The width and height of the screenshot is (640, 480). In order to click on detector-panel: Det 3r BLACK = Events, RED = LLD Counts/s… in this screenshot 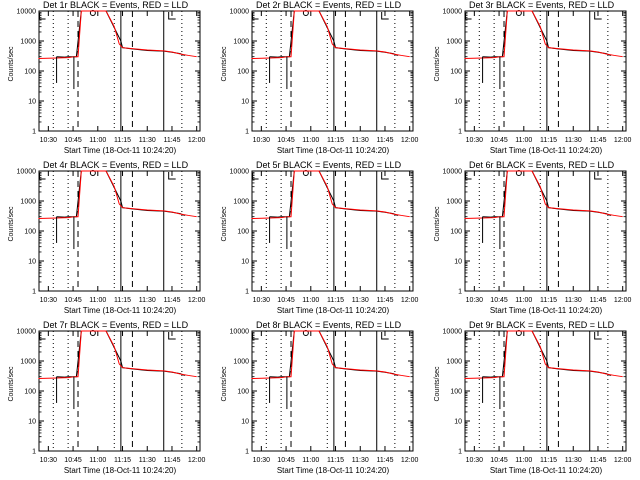, I will do `click(532, 80)`.